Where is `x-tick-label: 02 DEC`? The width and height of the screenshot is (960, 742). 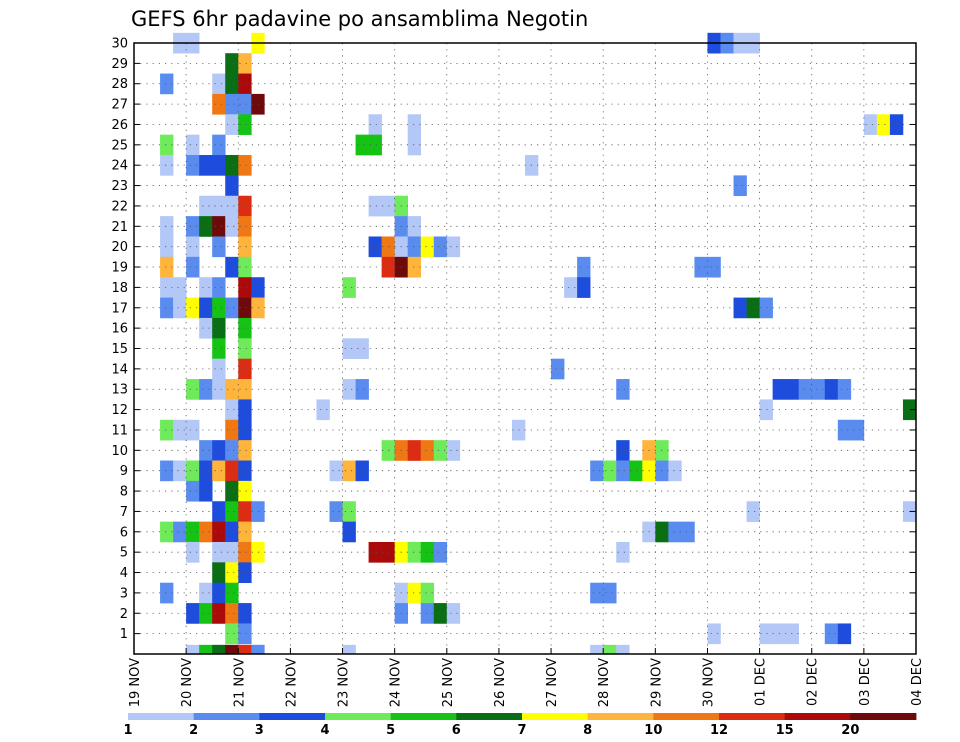 x-tick-label: 02 DEC is located at coordinates (813, 682).